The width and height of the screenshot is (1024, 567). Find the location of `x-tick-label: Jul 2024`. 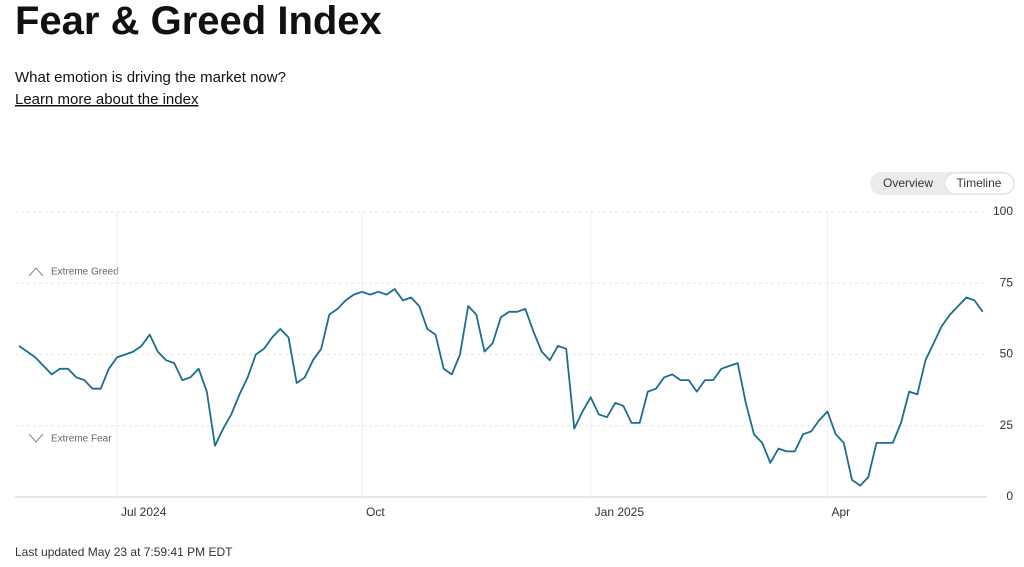

x-tick-label: Jul 2024 is located at coordinates (144, 512).